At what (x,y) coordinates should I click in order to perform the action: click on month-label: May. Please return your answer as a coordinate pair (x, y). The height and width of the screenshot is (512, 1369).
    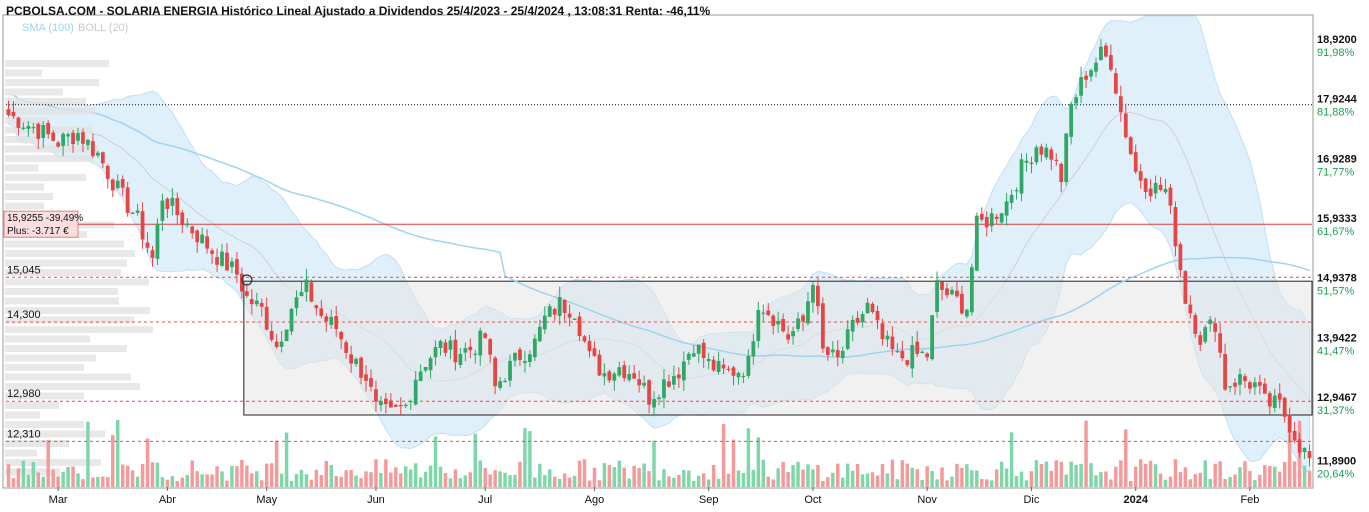
    Looking at the image, I should click on (266, 500).